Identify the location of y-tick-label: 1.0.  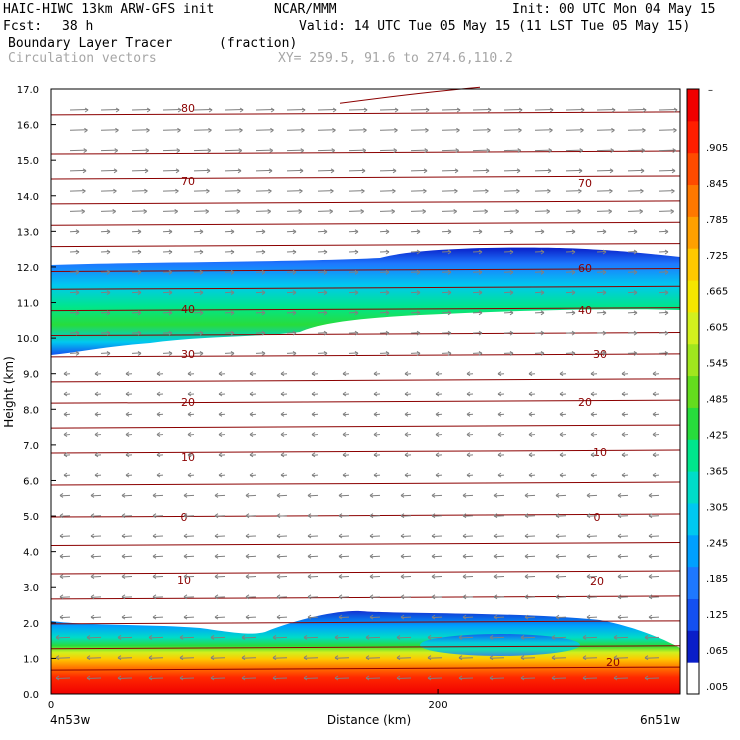
(31, 659).